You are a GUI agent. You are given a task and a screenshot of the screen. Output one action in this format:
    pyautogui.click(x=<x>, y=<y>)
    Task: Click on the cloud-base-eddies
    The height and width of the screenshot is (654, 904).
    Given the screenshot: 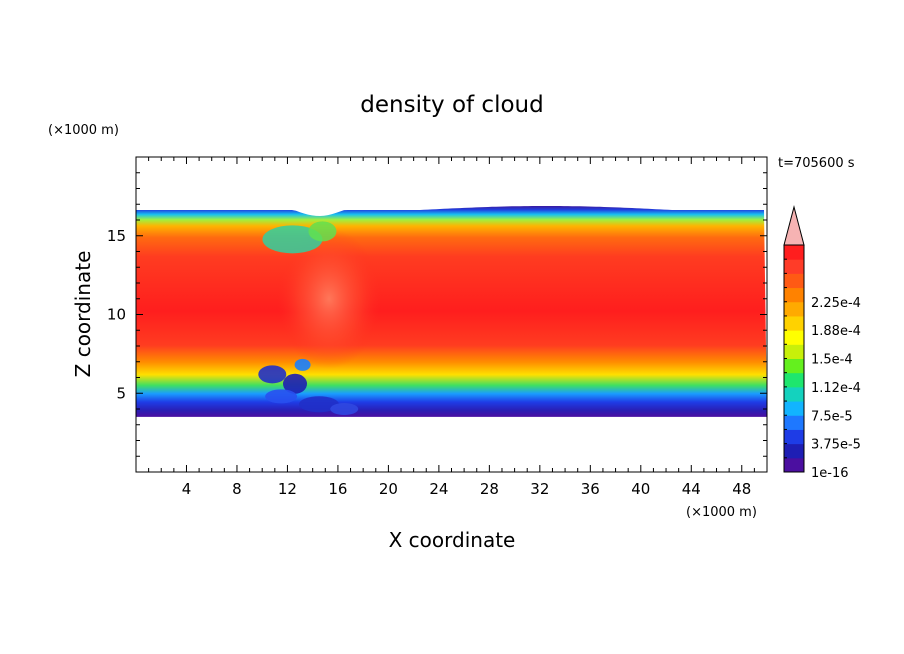 What is the action you would take?
    pyautogui.click(x=308, y=386)
    